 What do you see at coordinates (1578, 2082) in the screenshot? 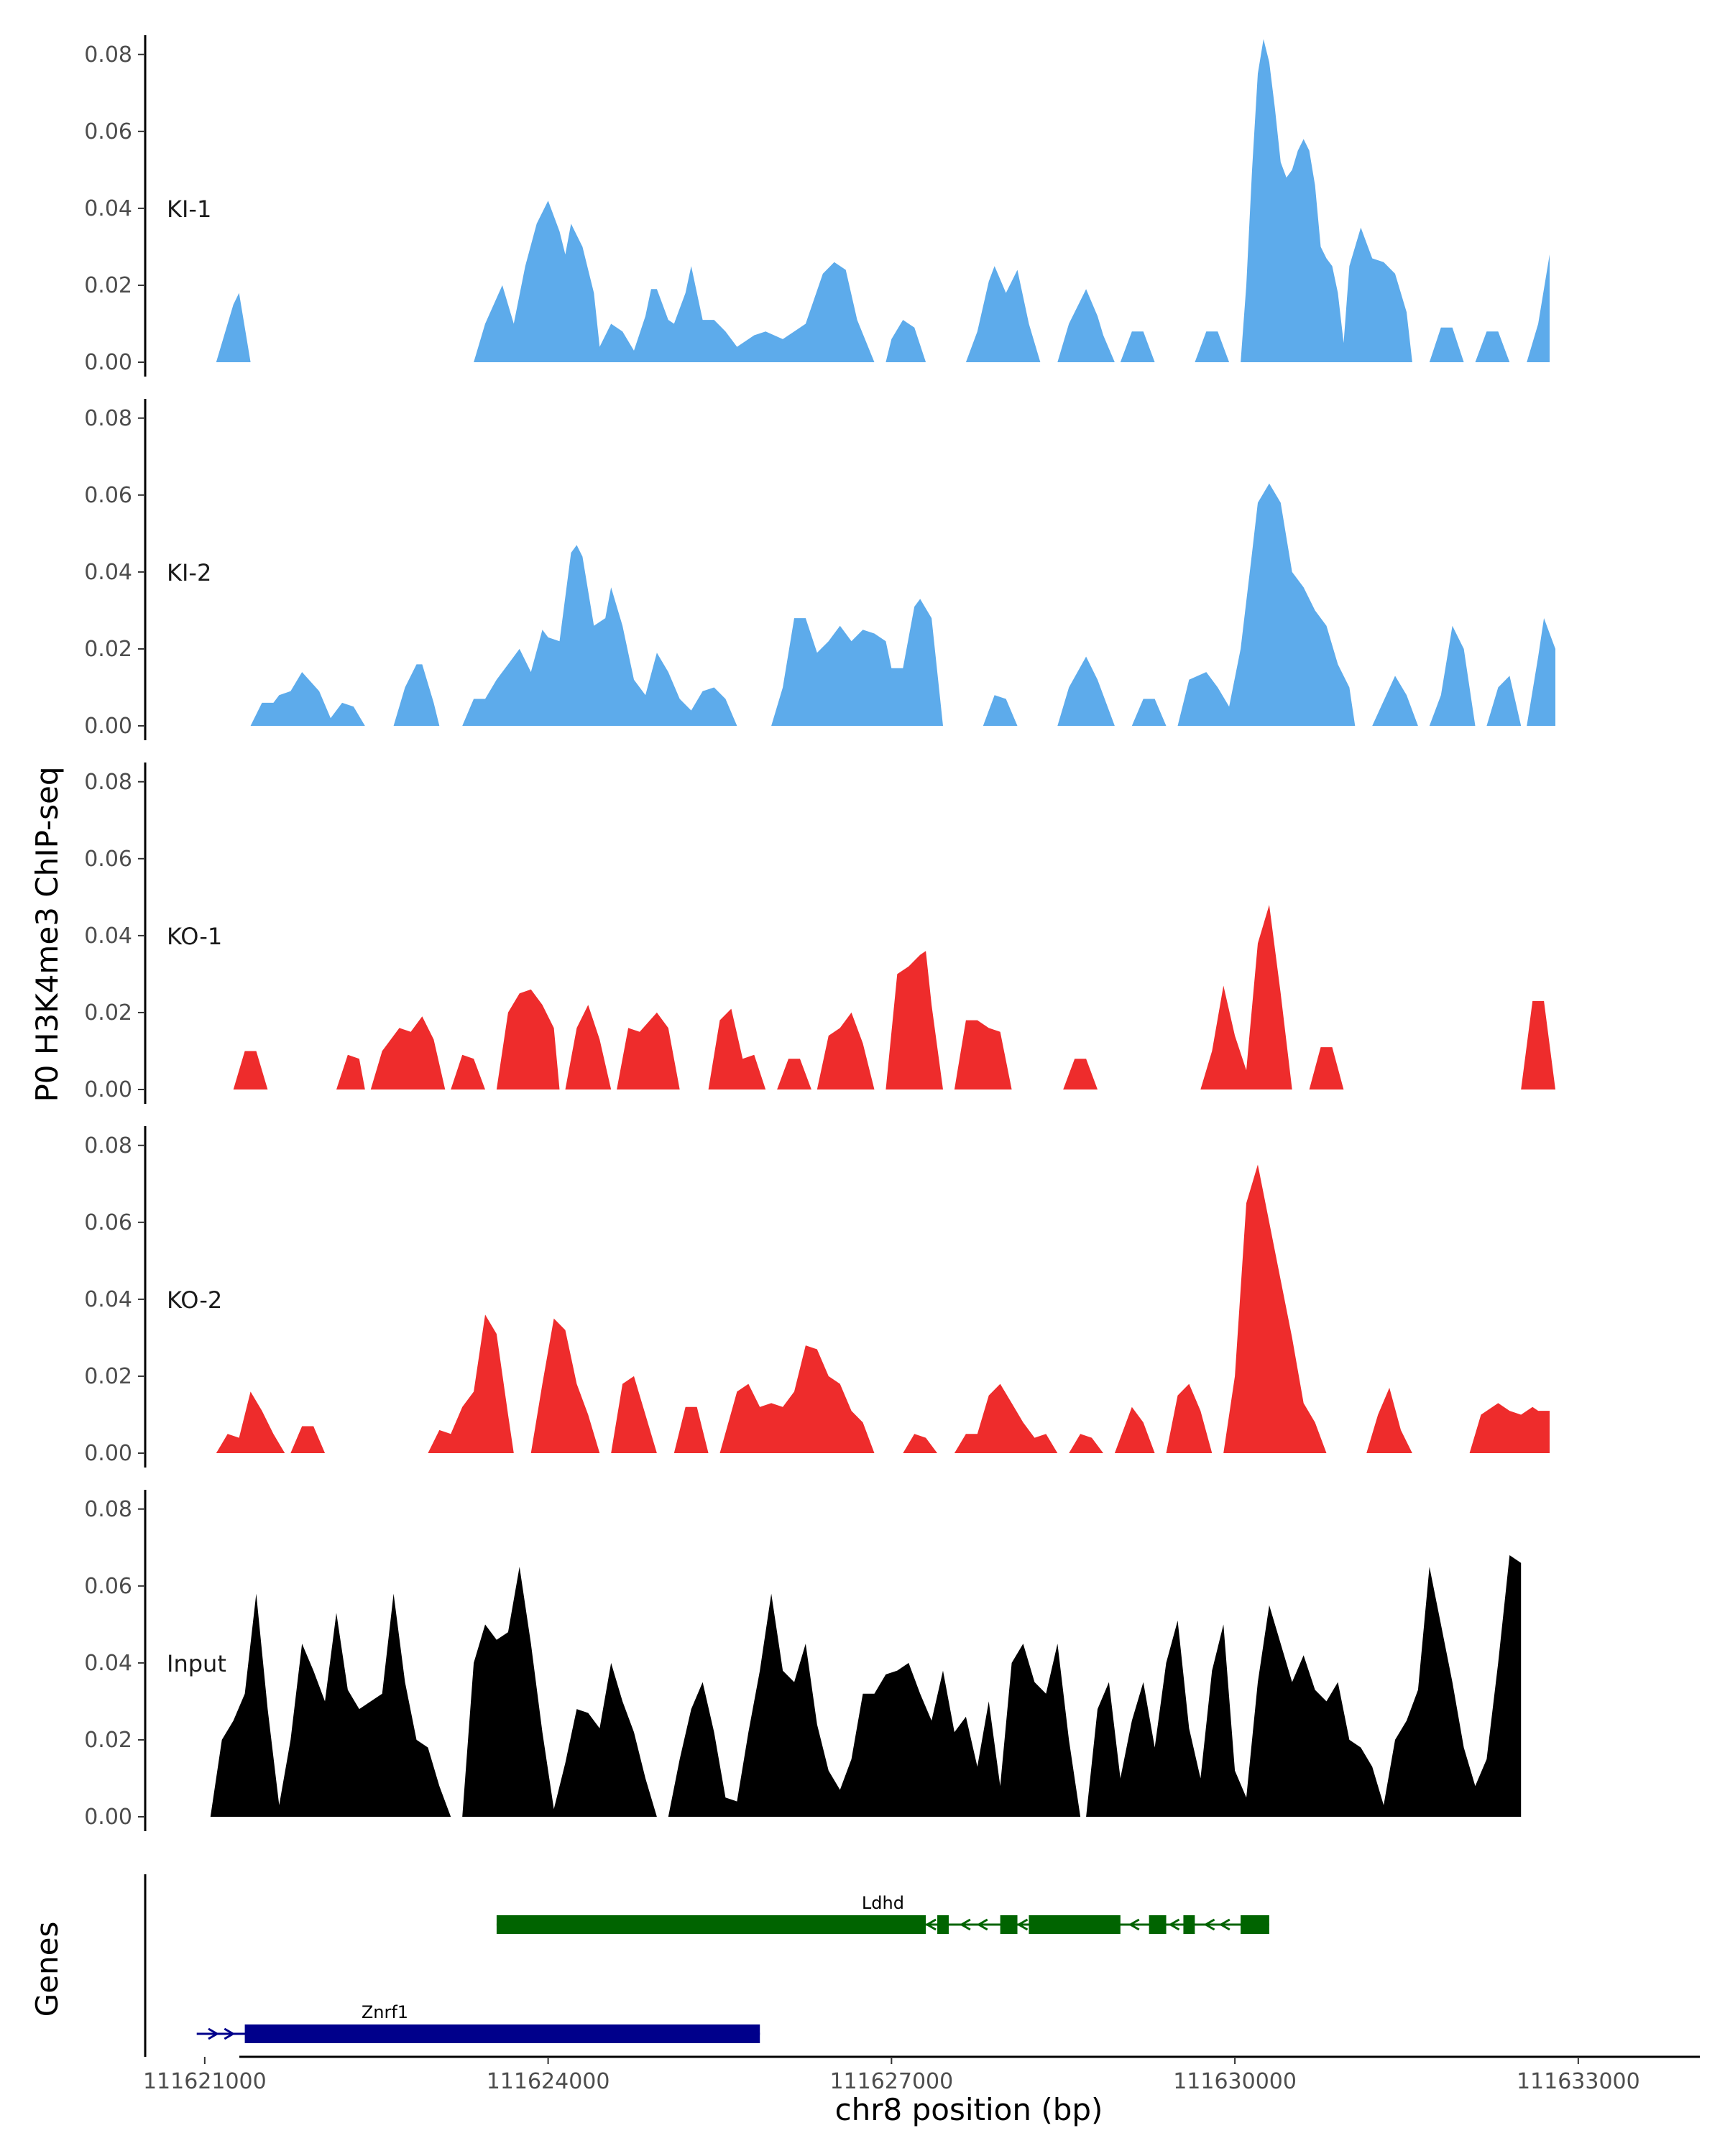
I see `x-tick-label: 111633000` at bounding box center [1578, 2082].